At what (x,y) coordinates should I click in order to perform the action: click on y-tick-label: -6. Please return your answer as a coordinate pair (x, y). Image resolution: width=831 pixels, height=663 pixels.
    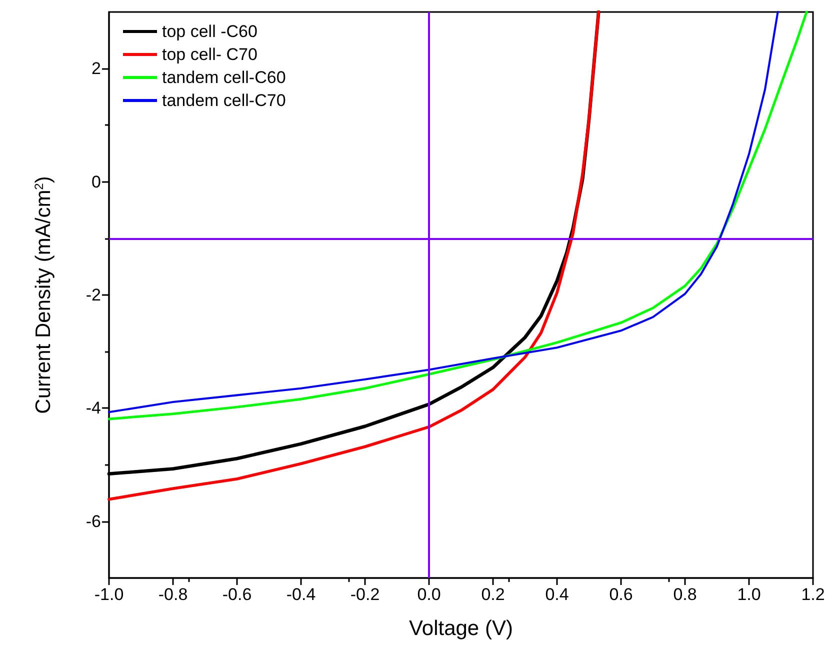
    Looking at the image, I should click on (93, 521).